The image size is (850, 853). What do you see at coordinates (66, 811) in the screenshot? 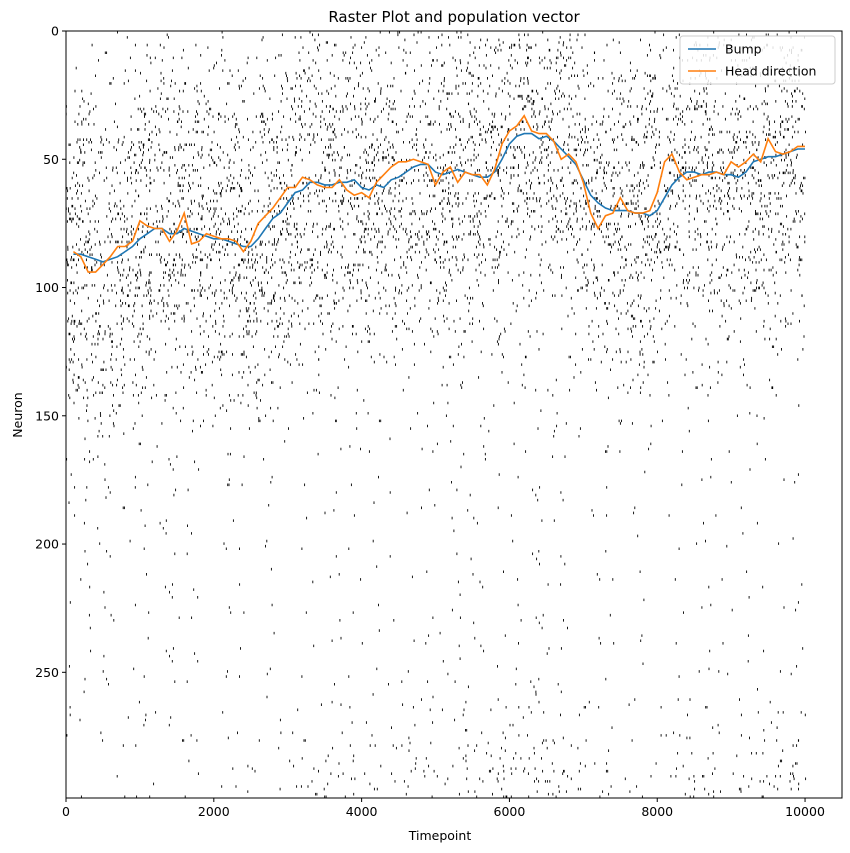
I see `x-tick-label: 0` at bounding box center [66, 811].